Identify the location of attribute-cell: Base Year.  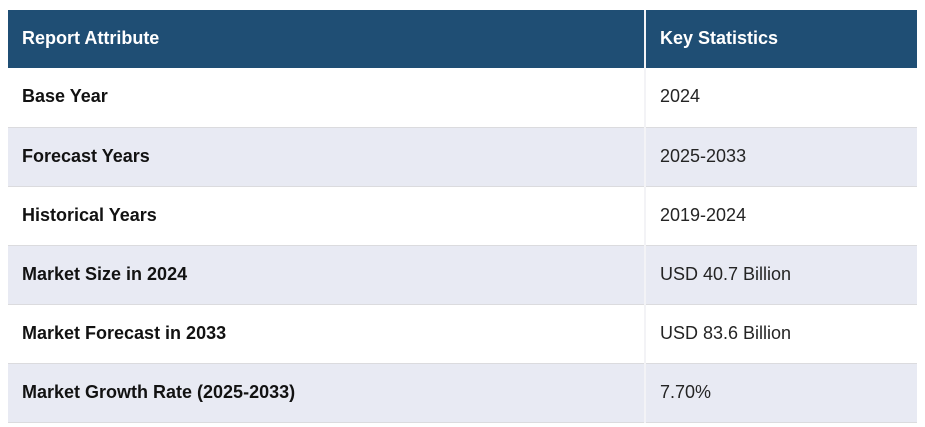
(326, 98).